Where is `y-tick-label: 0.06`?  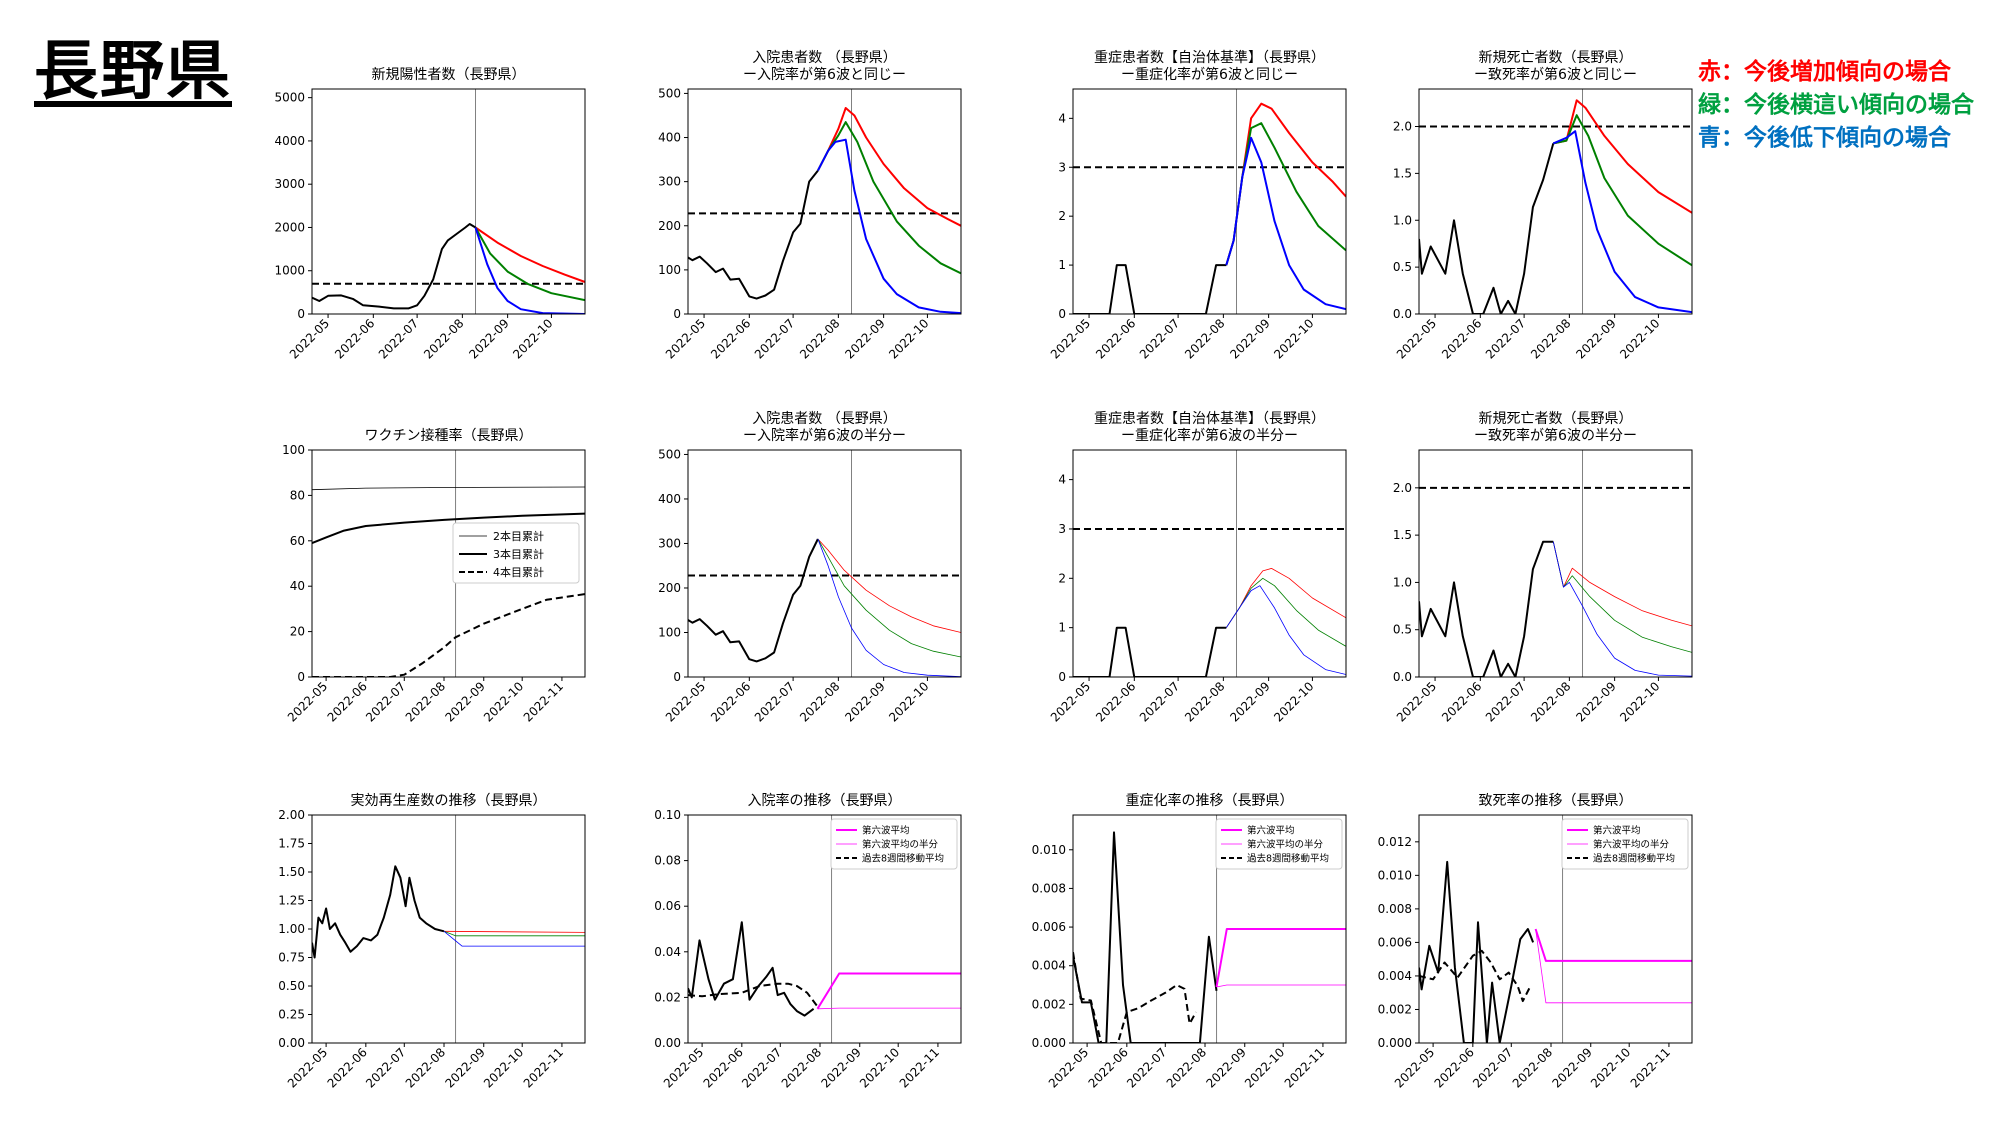 y-tick-label: 0.06 is located at coordinates (667, 906).